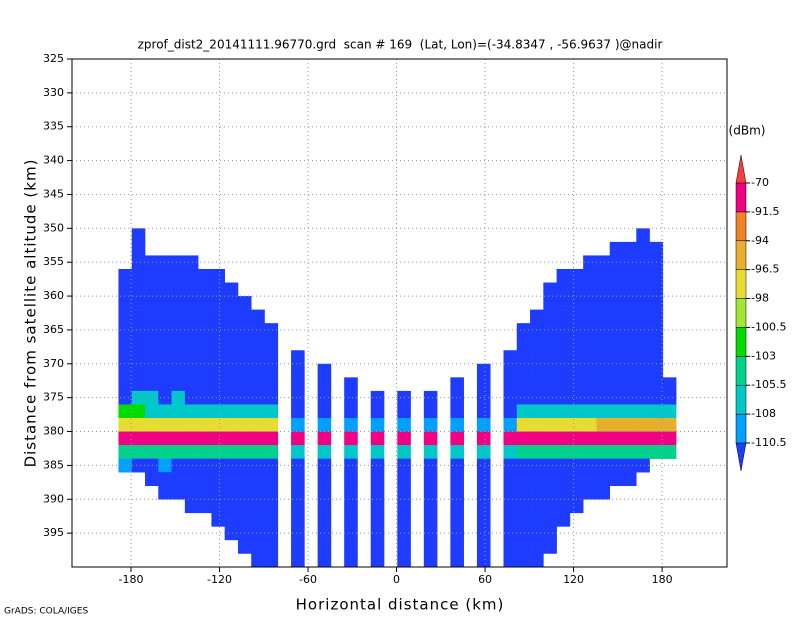 The image size is (800, 618). What do you see at coordinates (765, 211) in the screenshot?
I see `colorbar-label: -91.5` at bounding box center [765, 211].